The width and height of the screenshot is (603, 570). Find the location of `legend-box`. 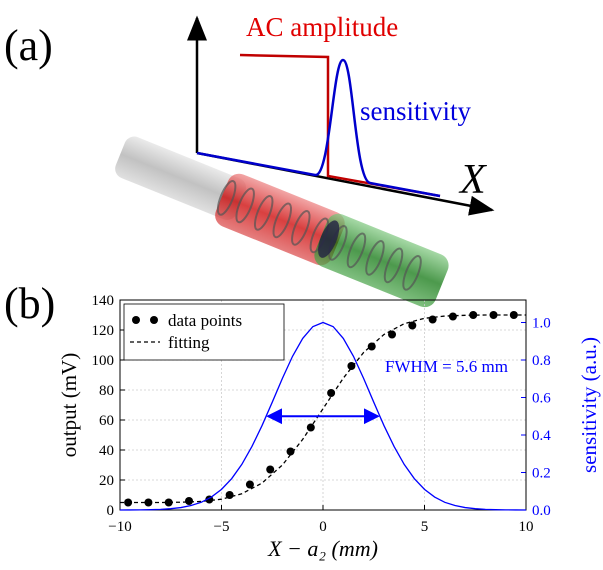

legend-box is located at coordinates (204, 332).